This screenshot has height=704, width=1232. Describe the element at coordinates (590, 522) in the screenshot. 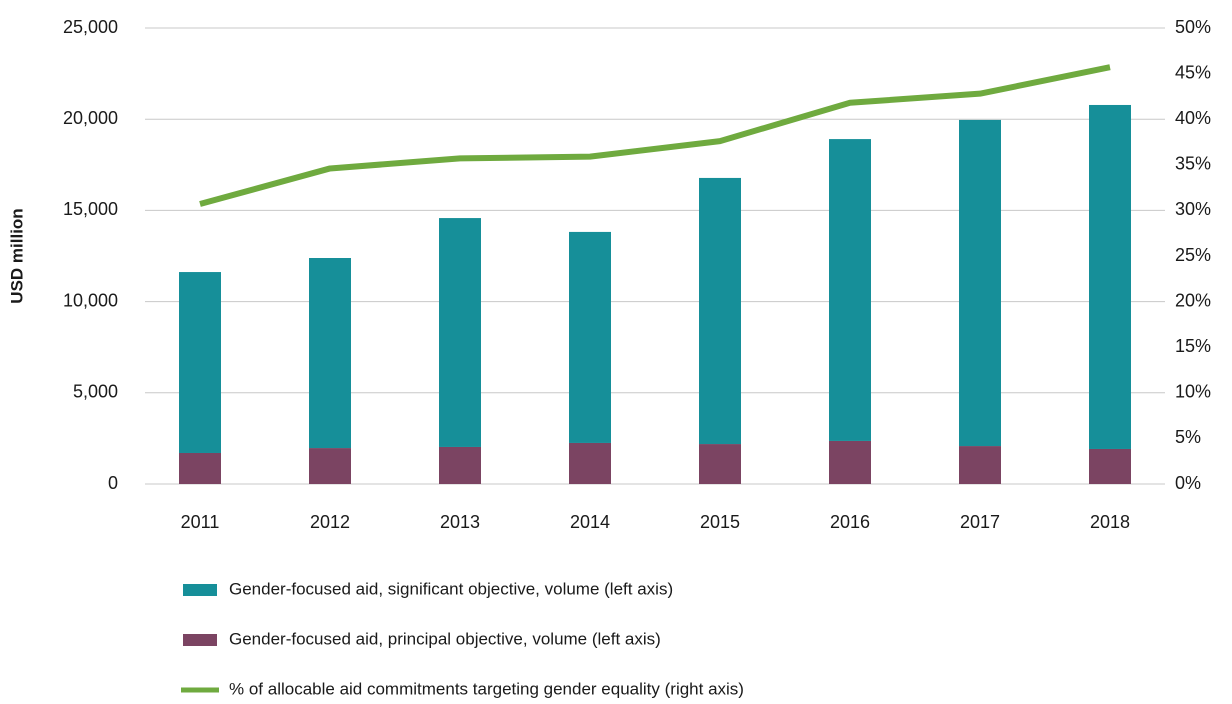

I see `x-tick-label: 2014` at that location.